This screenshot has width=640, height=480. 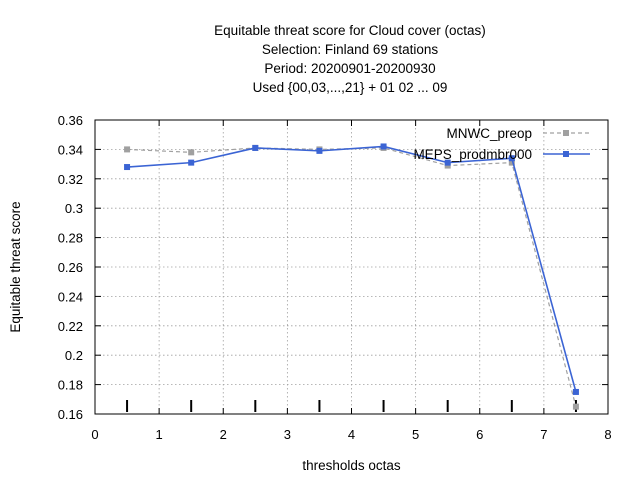 I want to click on legend-label: MNWC_preop, so click(x=489, y=133).